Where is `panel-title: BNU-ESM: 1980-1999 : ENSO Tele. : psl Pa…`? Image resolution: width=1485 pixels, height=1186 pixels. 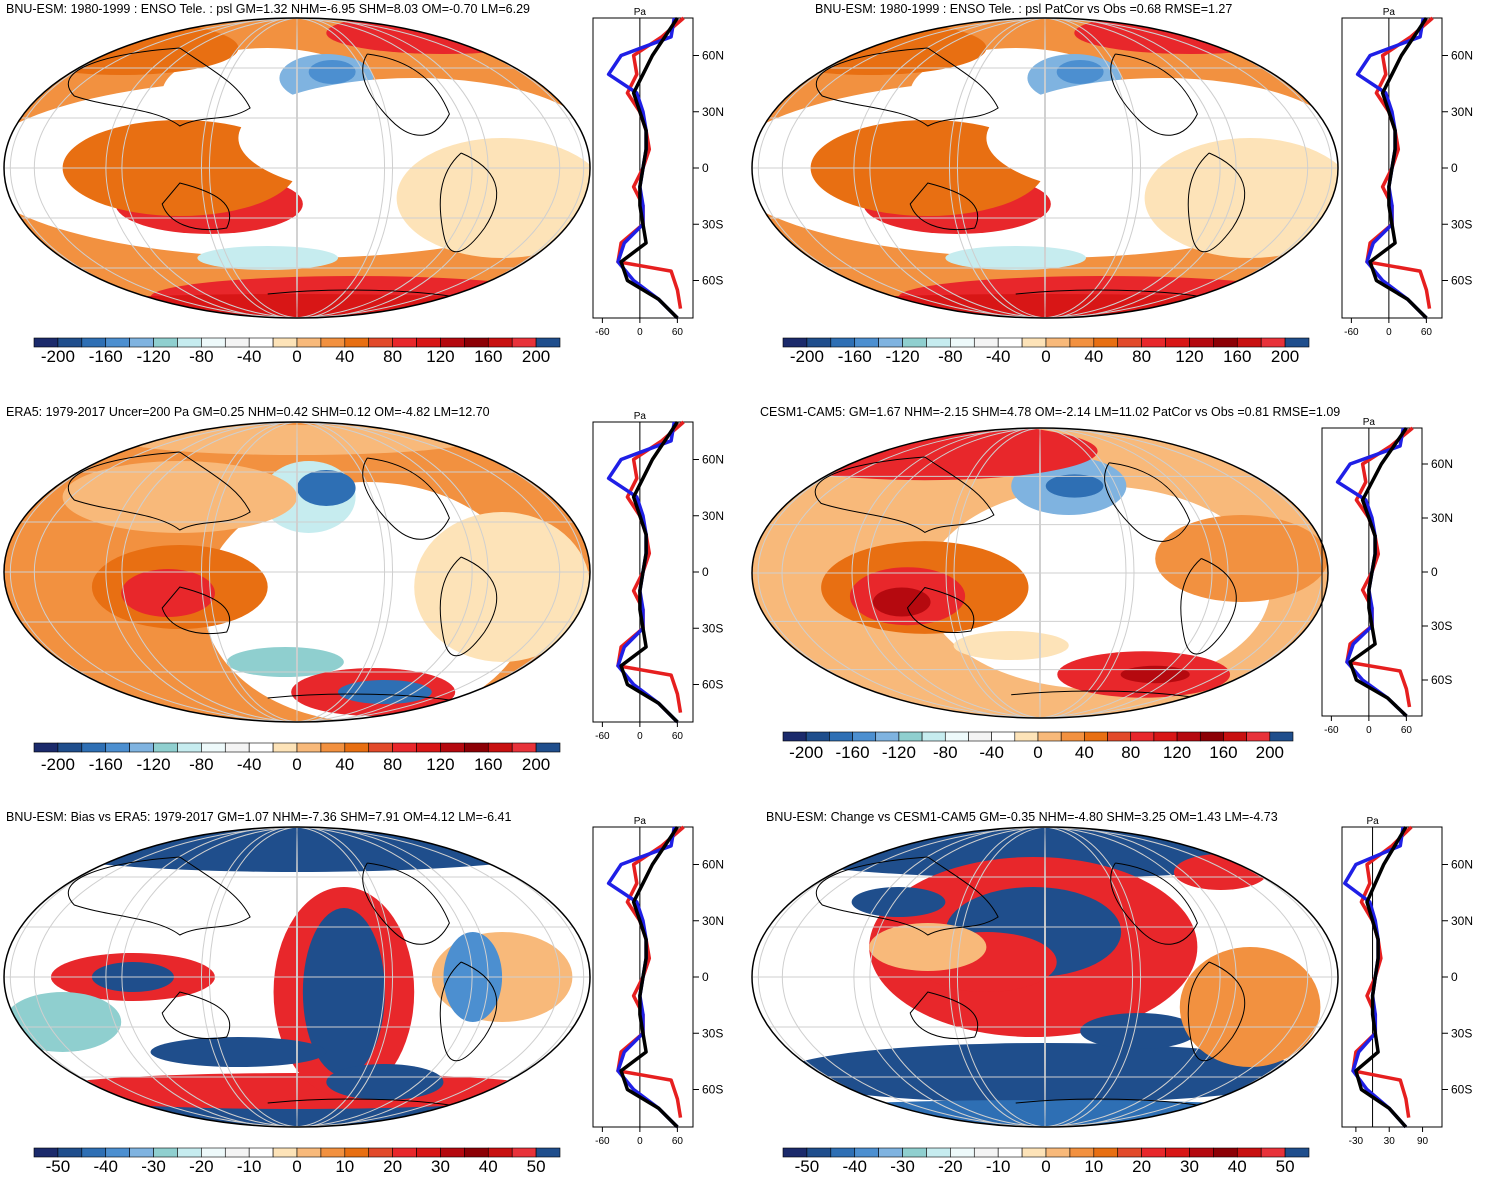 panel-title: BNU-ESM: 1980-1999 : ENSO Tele. : psl Pa… is located at coordinates (1023, 9).